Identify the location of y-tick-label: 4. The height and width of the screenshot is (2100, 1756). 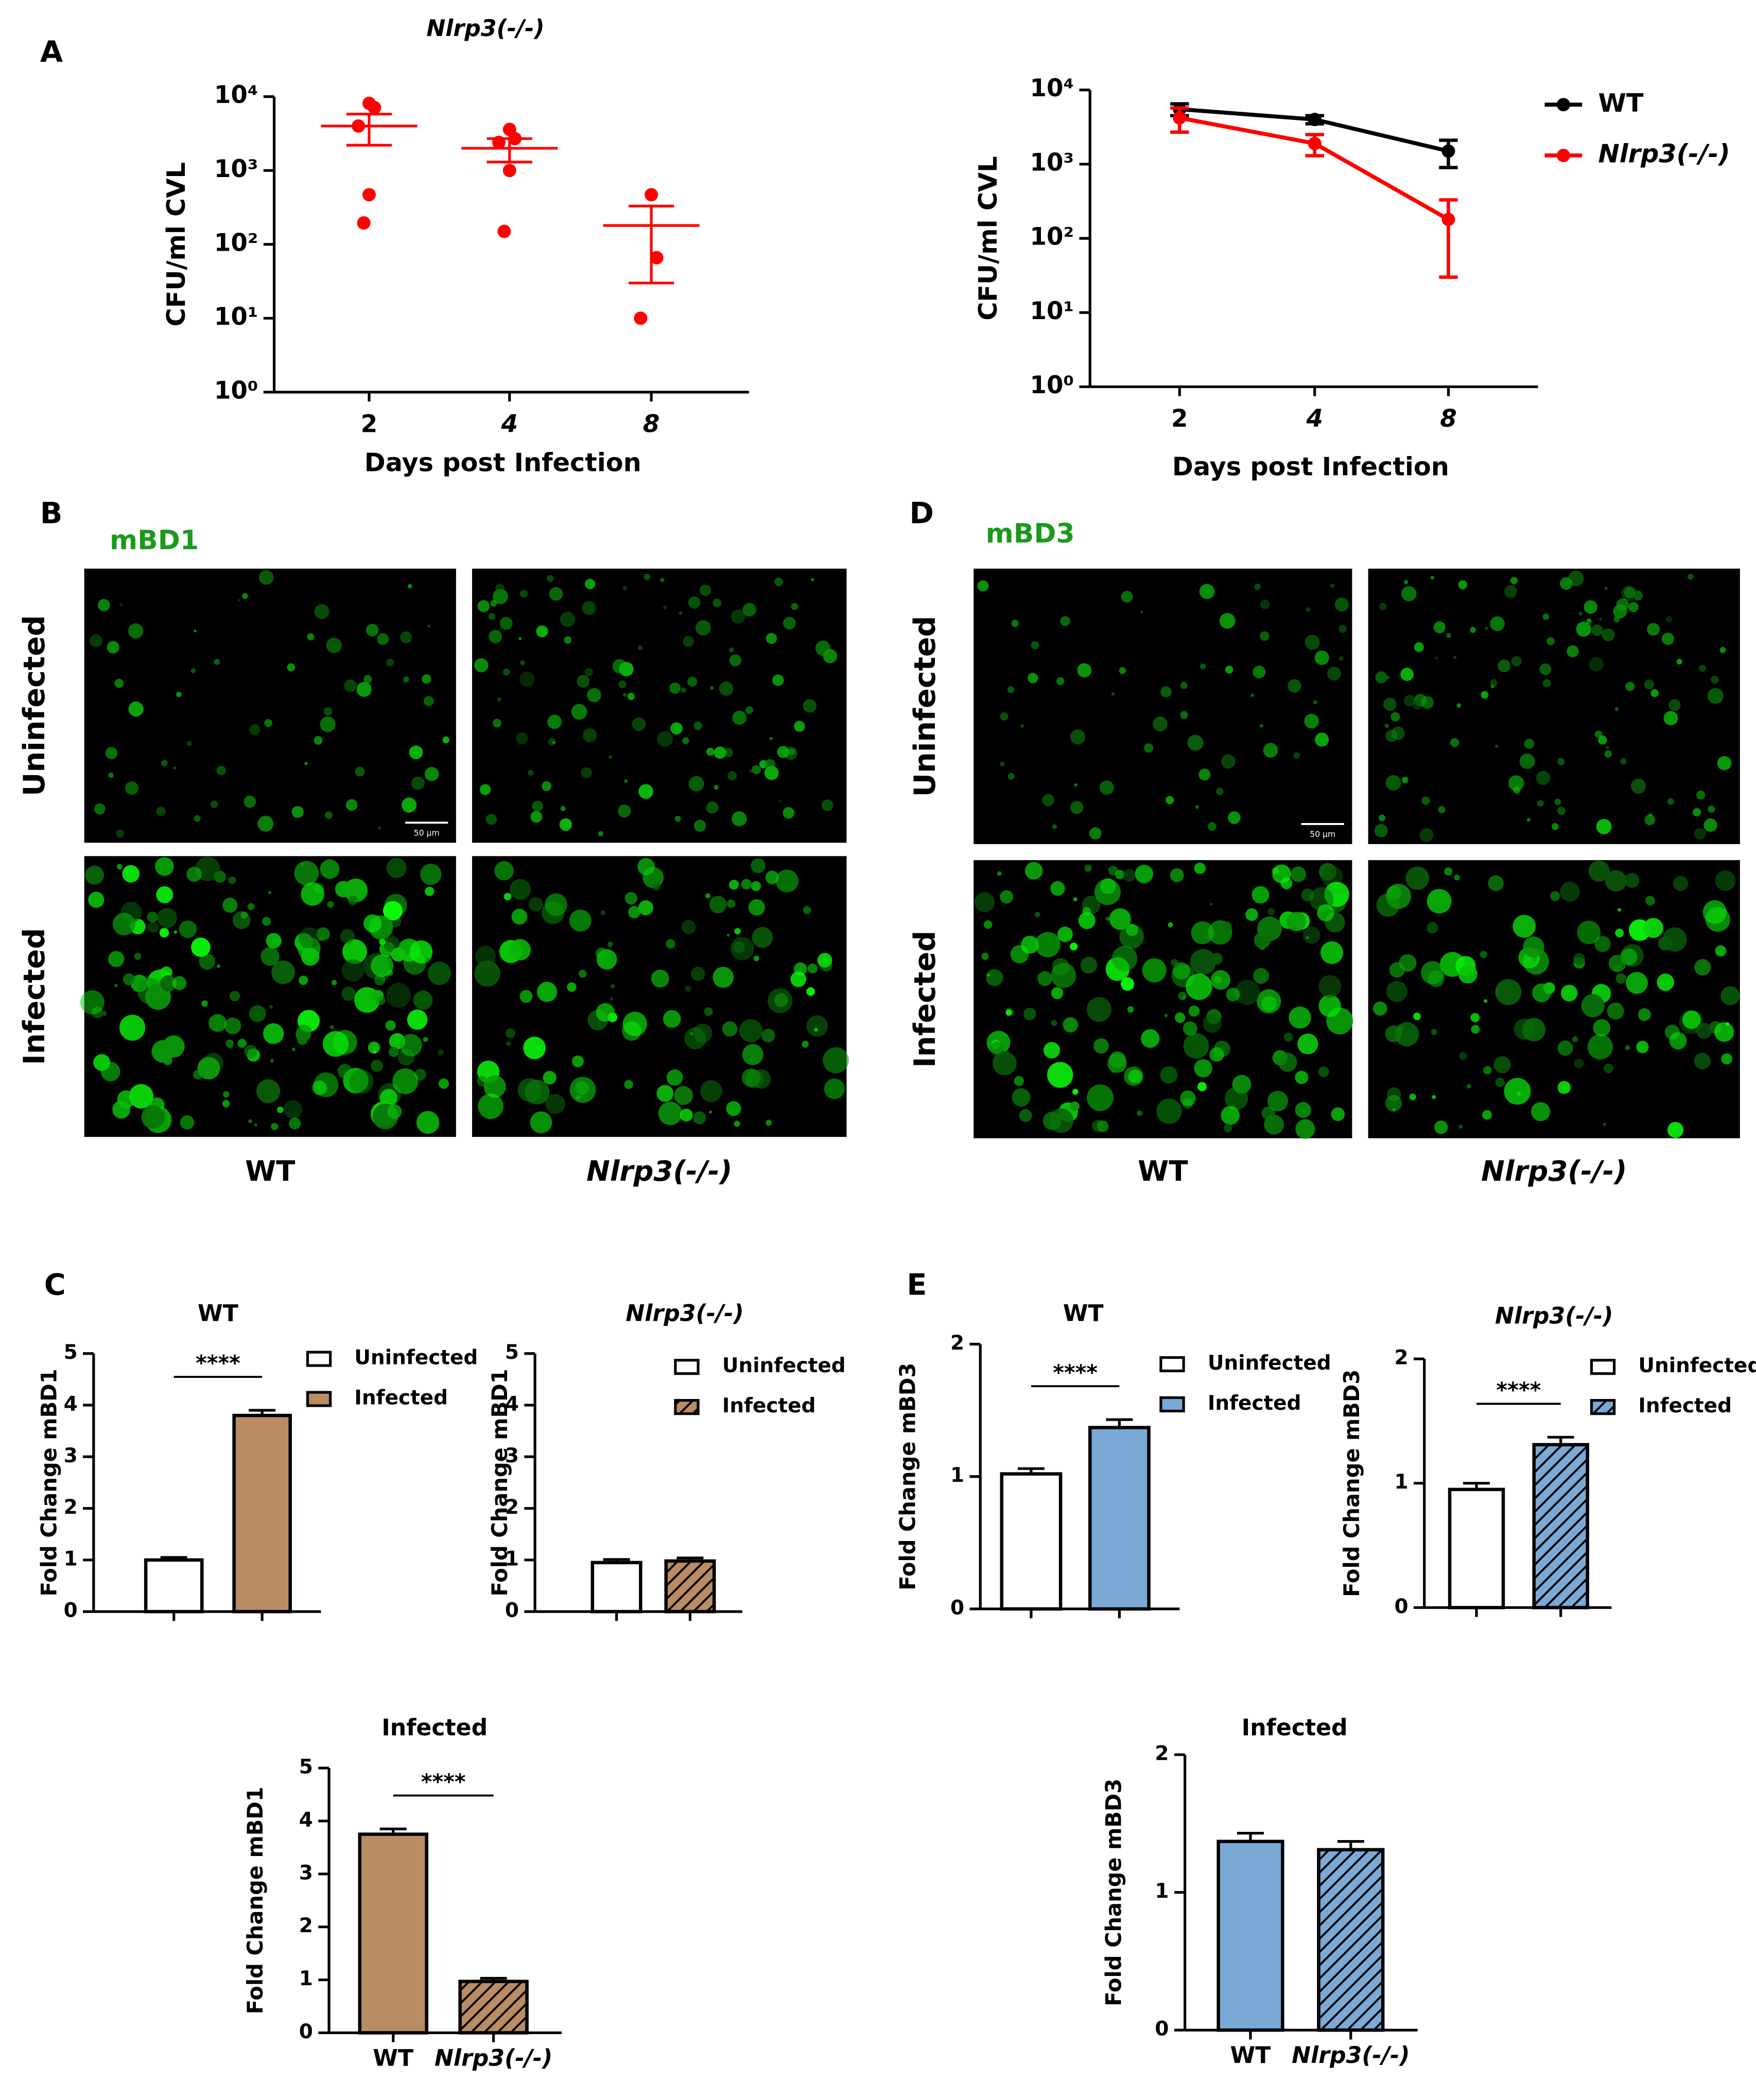
(512, 1403).